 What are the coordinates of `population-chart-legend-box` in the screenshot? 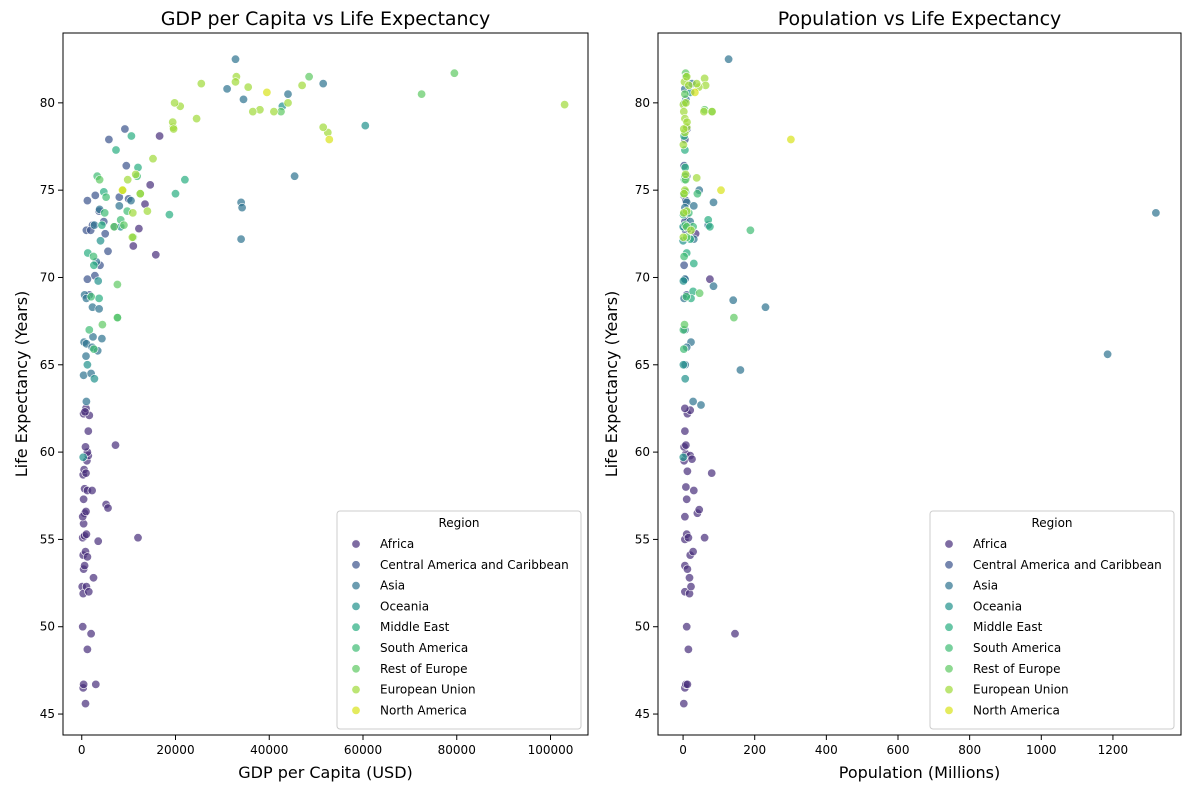 It's located at (1052, 620).